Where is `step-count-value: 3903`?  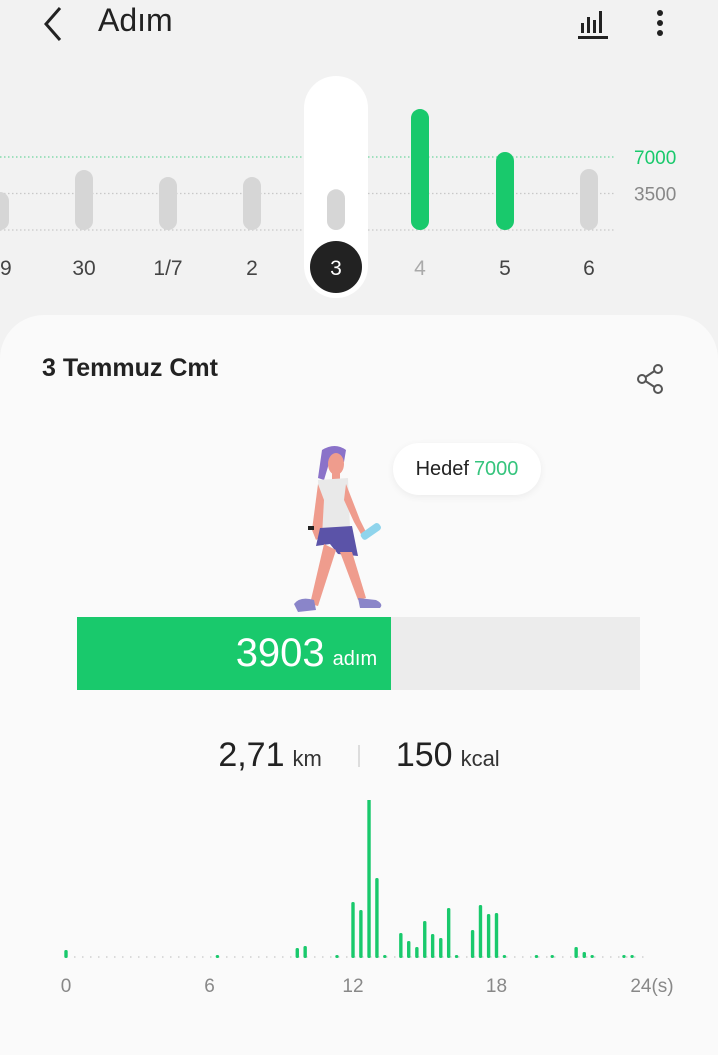 step-count-value: 3903 is located at coordinates (280, 653).